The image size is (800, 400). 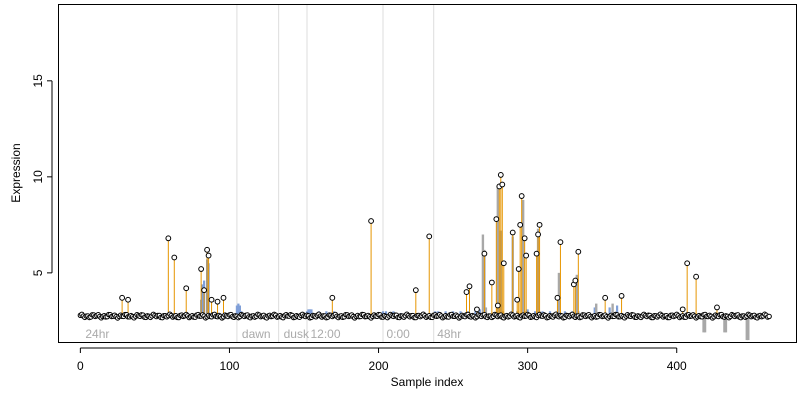 What do you see at coordinates (379, 366) in the screenshot?
I see `x-tick-label-2: 200` at bounding box center [379, 366].